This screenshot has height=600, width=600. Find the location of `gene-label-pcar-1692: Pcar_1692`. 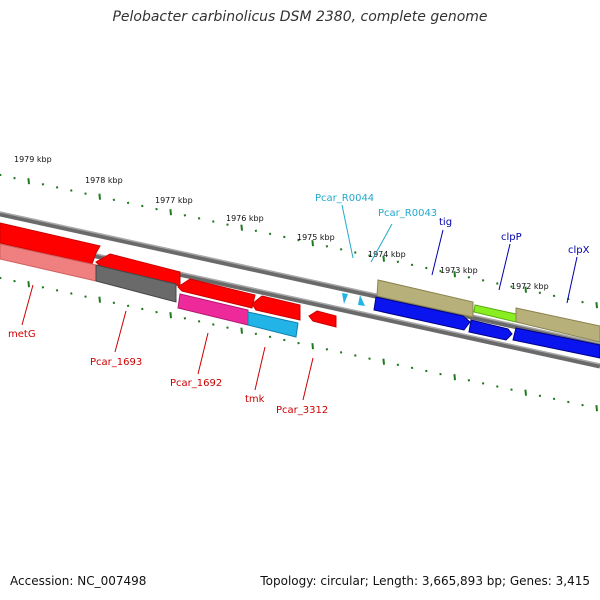

gene-label-pcar-1692: Pcar_1692 is located at coordinates (196, 383).